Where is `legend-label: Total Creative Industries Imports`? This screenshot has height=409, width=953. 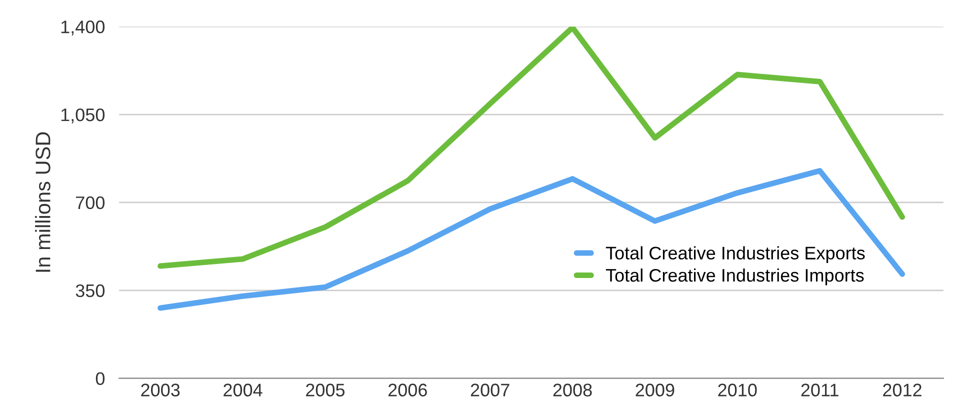
legend-label: Total Creative Industries Imports is located at coordinates (735, 277).